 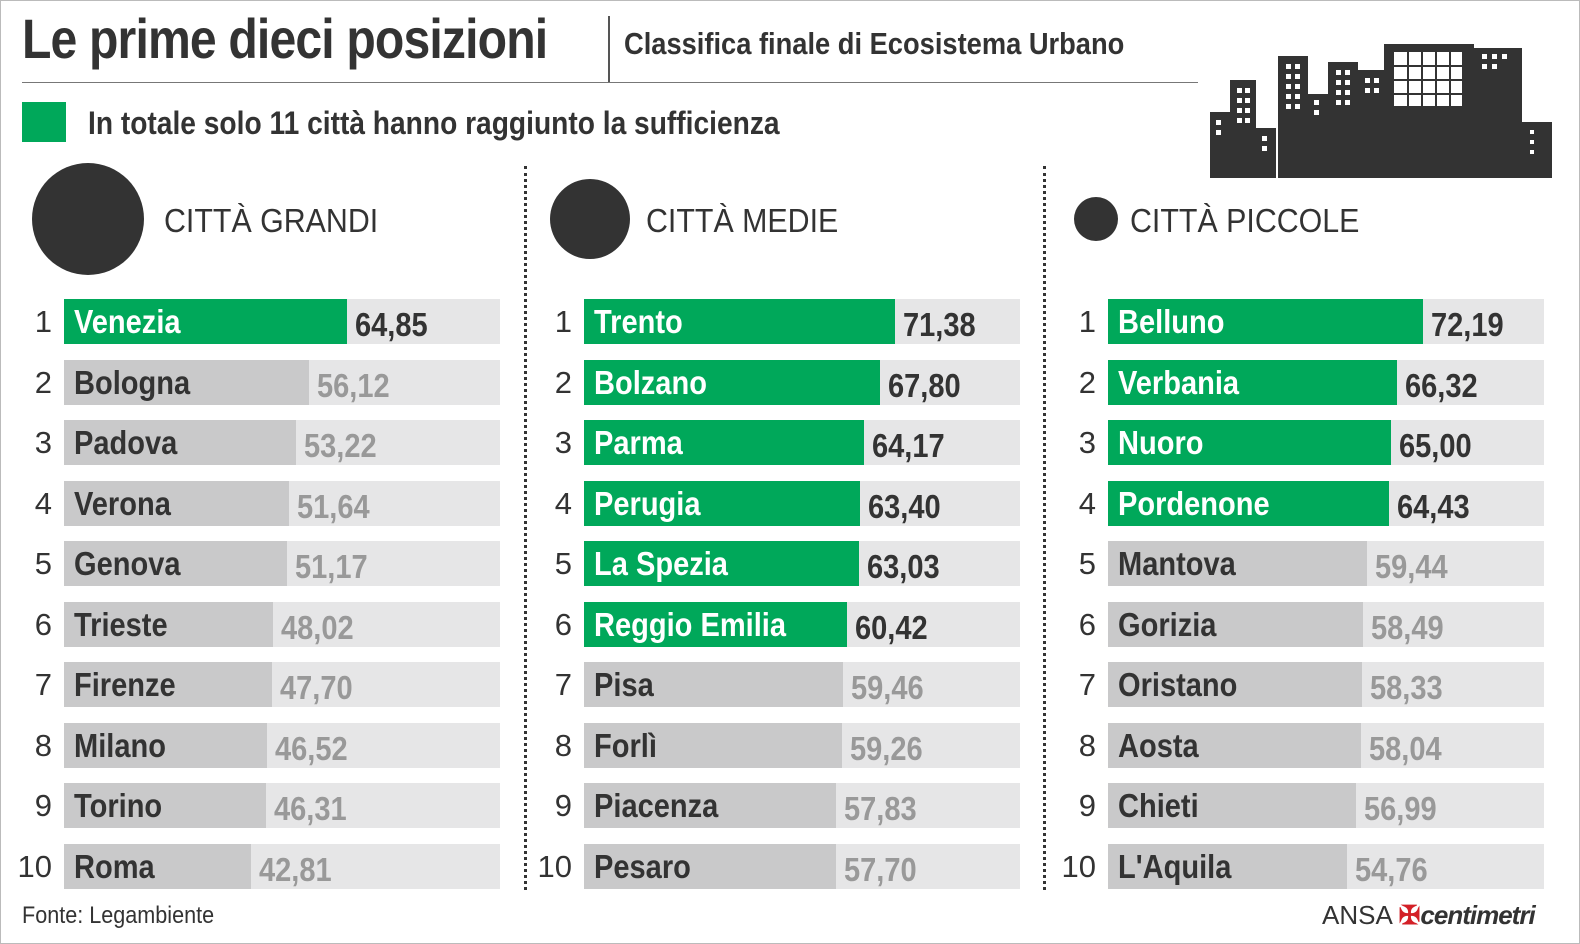 What do you see at coordinates (781, 443) in the screenshot?
I see `bar-row: 3 Parma 64,17` at bounding box center [781, 443].